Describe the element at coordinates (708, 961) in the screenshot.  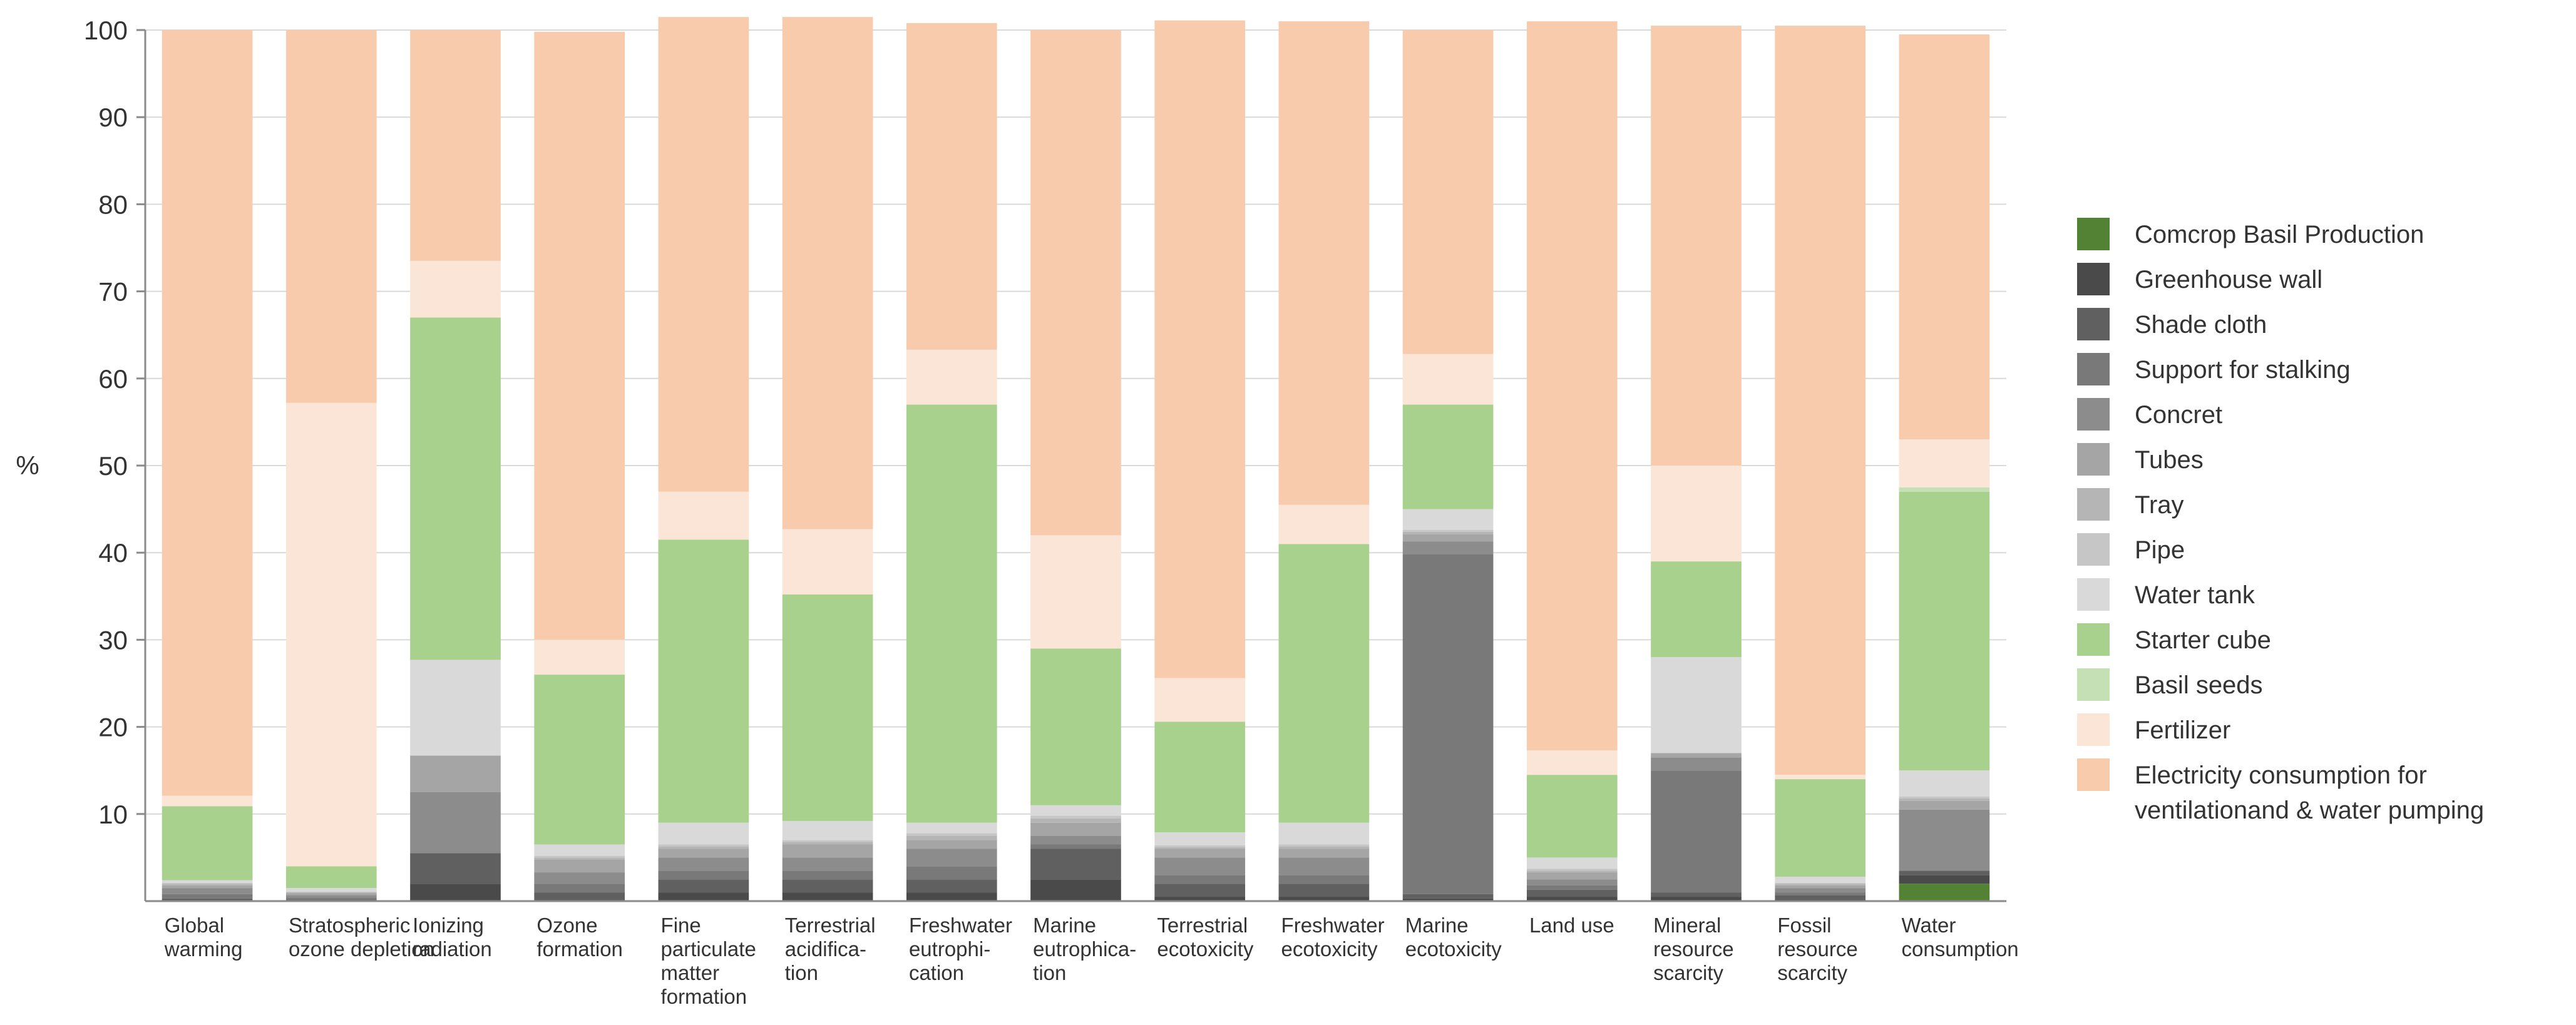
I see `x-category-label: Fine particulate matter formation` at that location.